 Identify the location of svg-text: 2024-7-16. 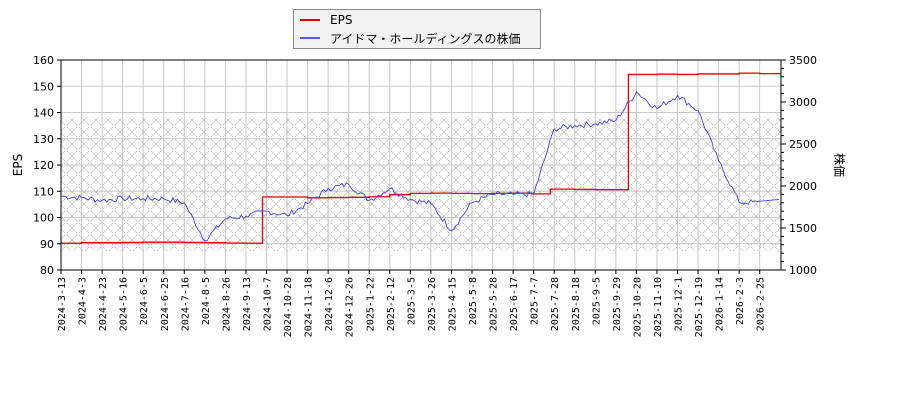
(185, 304).